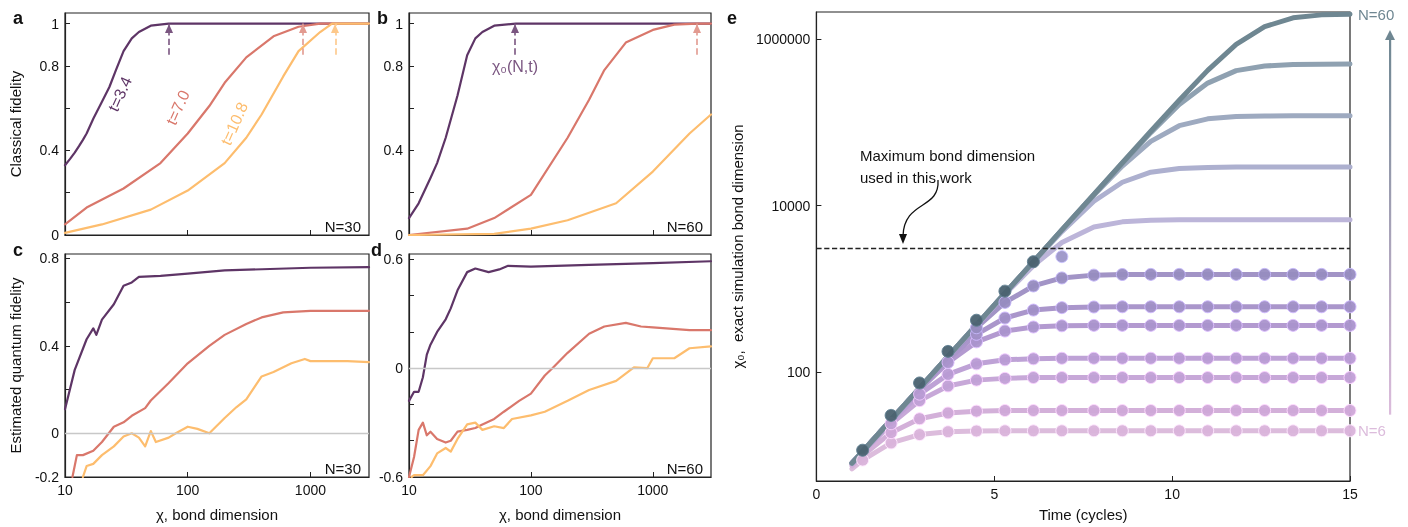 This screenshot has height=527, width=1408. Describe the element at coordinates (391, 477) in the screenshot. I see `y-tick-label: -0.6` at that location.